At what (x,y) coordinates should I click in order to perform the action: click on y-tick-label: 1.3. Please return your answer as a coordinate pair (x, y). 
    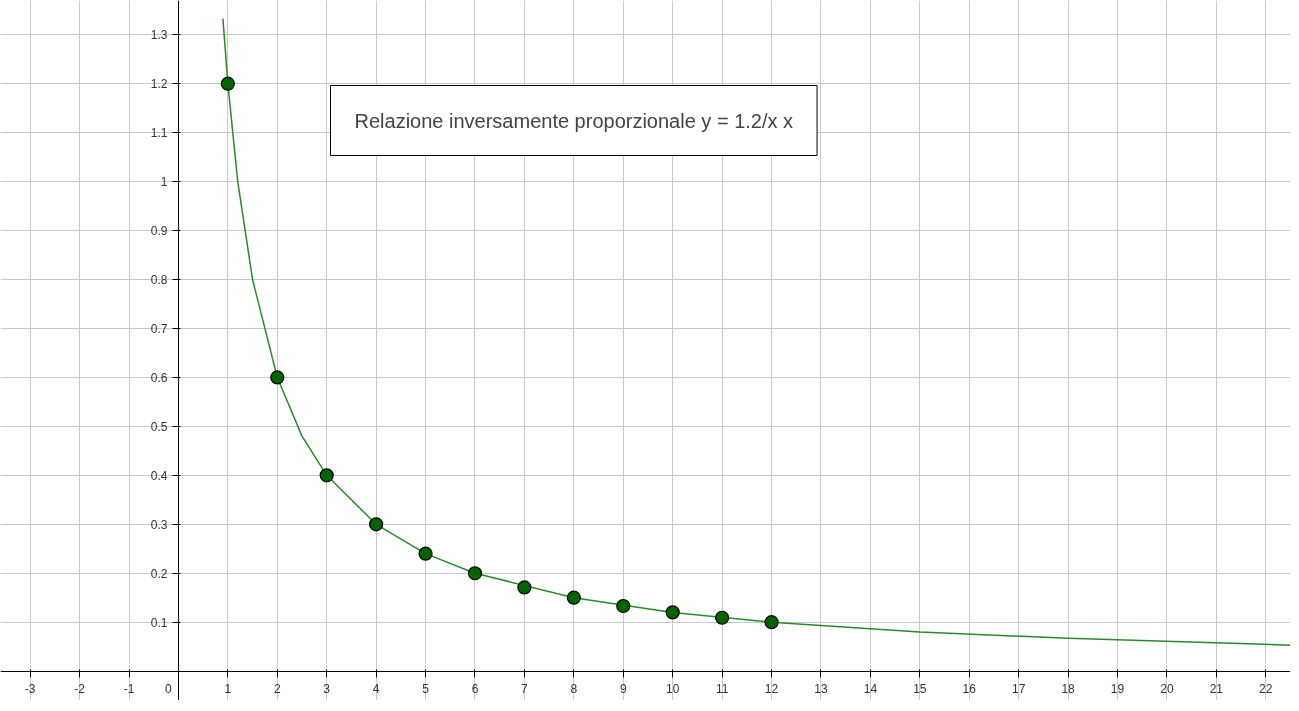
    Looking at the image, I should click on (159, 35).